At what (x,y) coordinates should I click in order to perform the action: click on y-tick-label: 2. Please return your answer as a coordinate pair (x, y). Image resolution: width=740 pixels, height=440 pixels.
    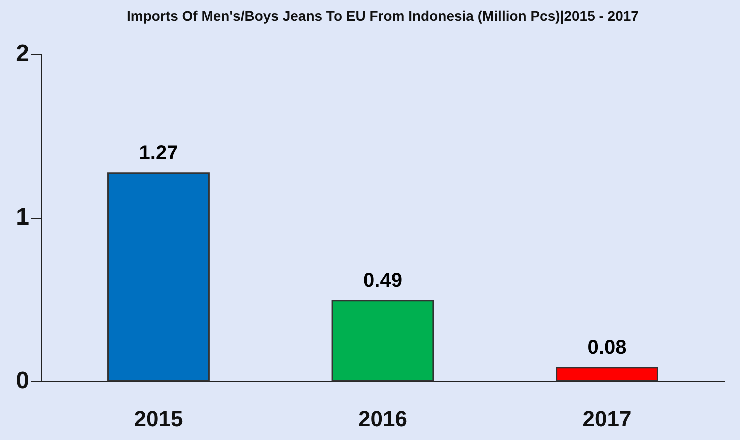
    Looking at the image, I should click on (23, 54).